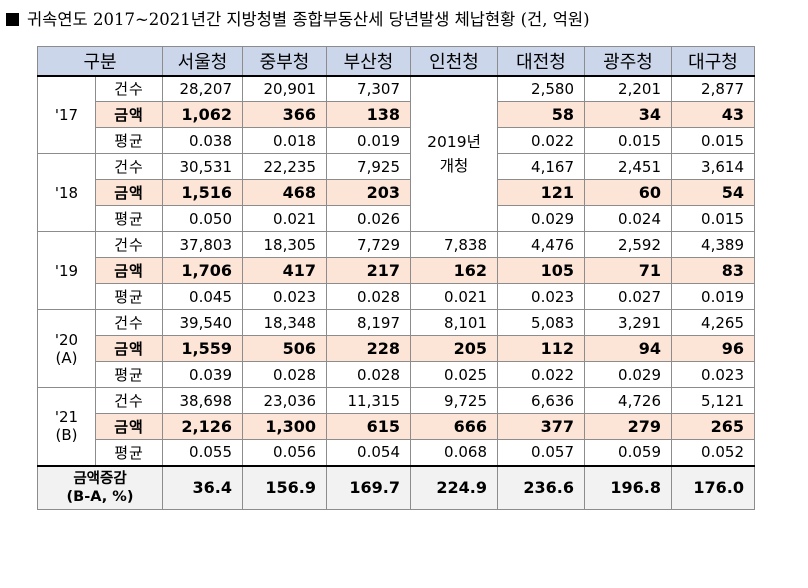 The height and width of the screenshot is (588, 808). I want to click on header-jungbu: 중부청, so click(284, 61).